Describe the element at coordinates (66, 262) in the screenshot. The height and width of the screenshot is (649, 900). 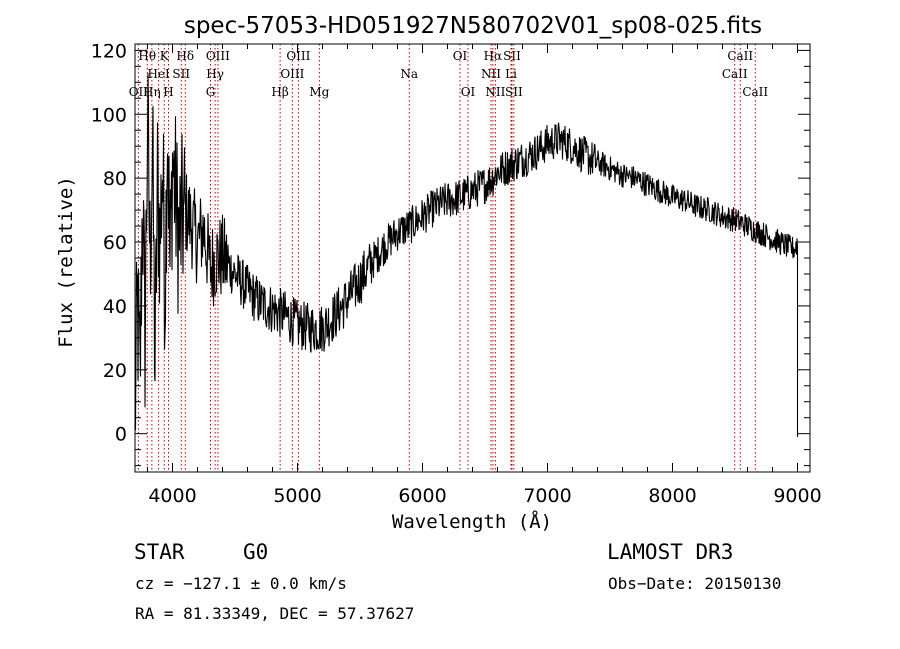
I see `y-axis-label: Flux (relative)` at that location.